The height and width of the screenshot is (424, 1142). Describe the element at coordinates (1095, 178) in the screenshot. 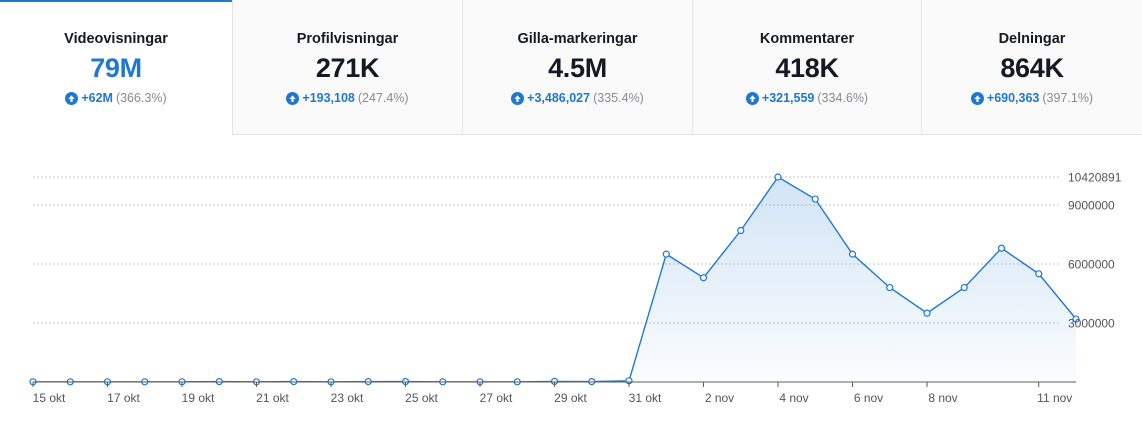

I see `y-tick-label: 10420891` at that location.